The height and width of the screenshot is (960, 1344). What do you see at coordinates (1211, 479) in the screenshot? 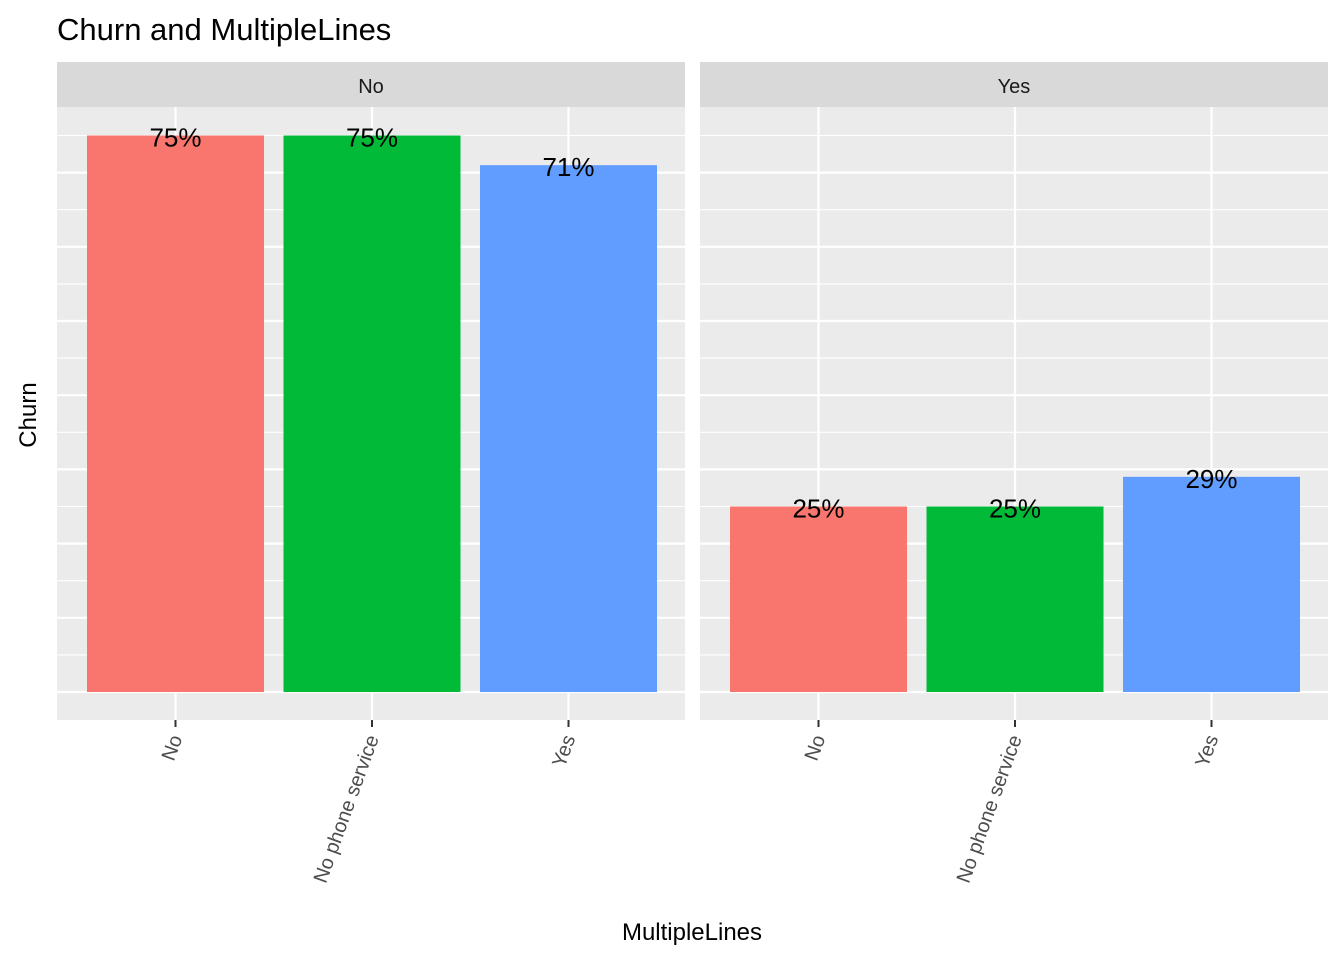
I see `bar-value-label: 29%` at bounding box center [1211, 479].